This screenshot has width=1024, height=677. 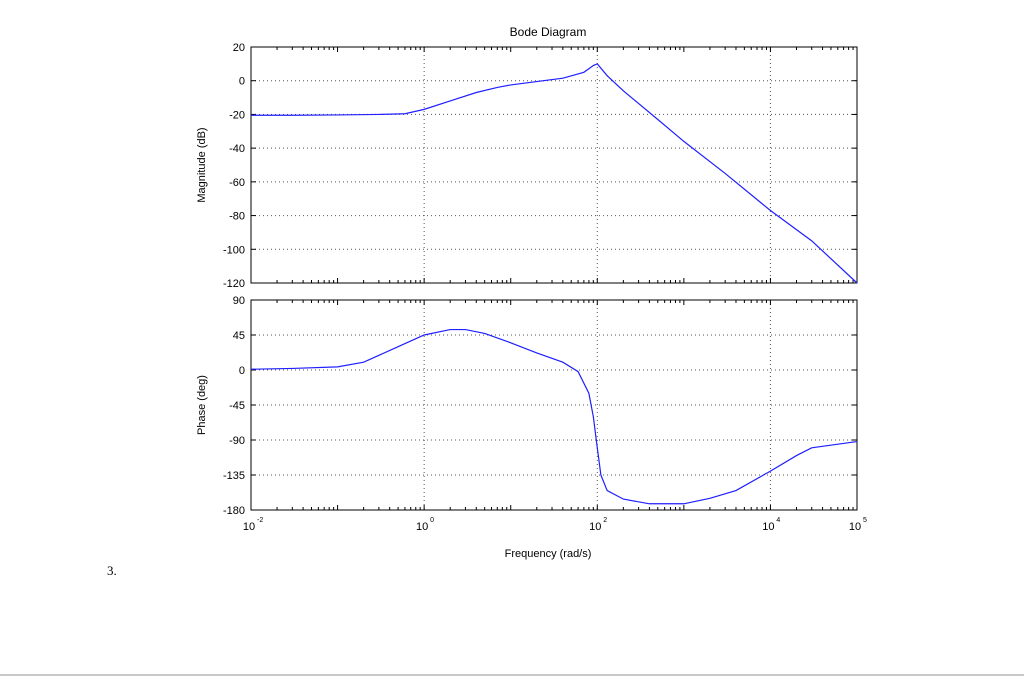 I want to click on x-tick-exponent: -2, so click(x=260, y=520).